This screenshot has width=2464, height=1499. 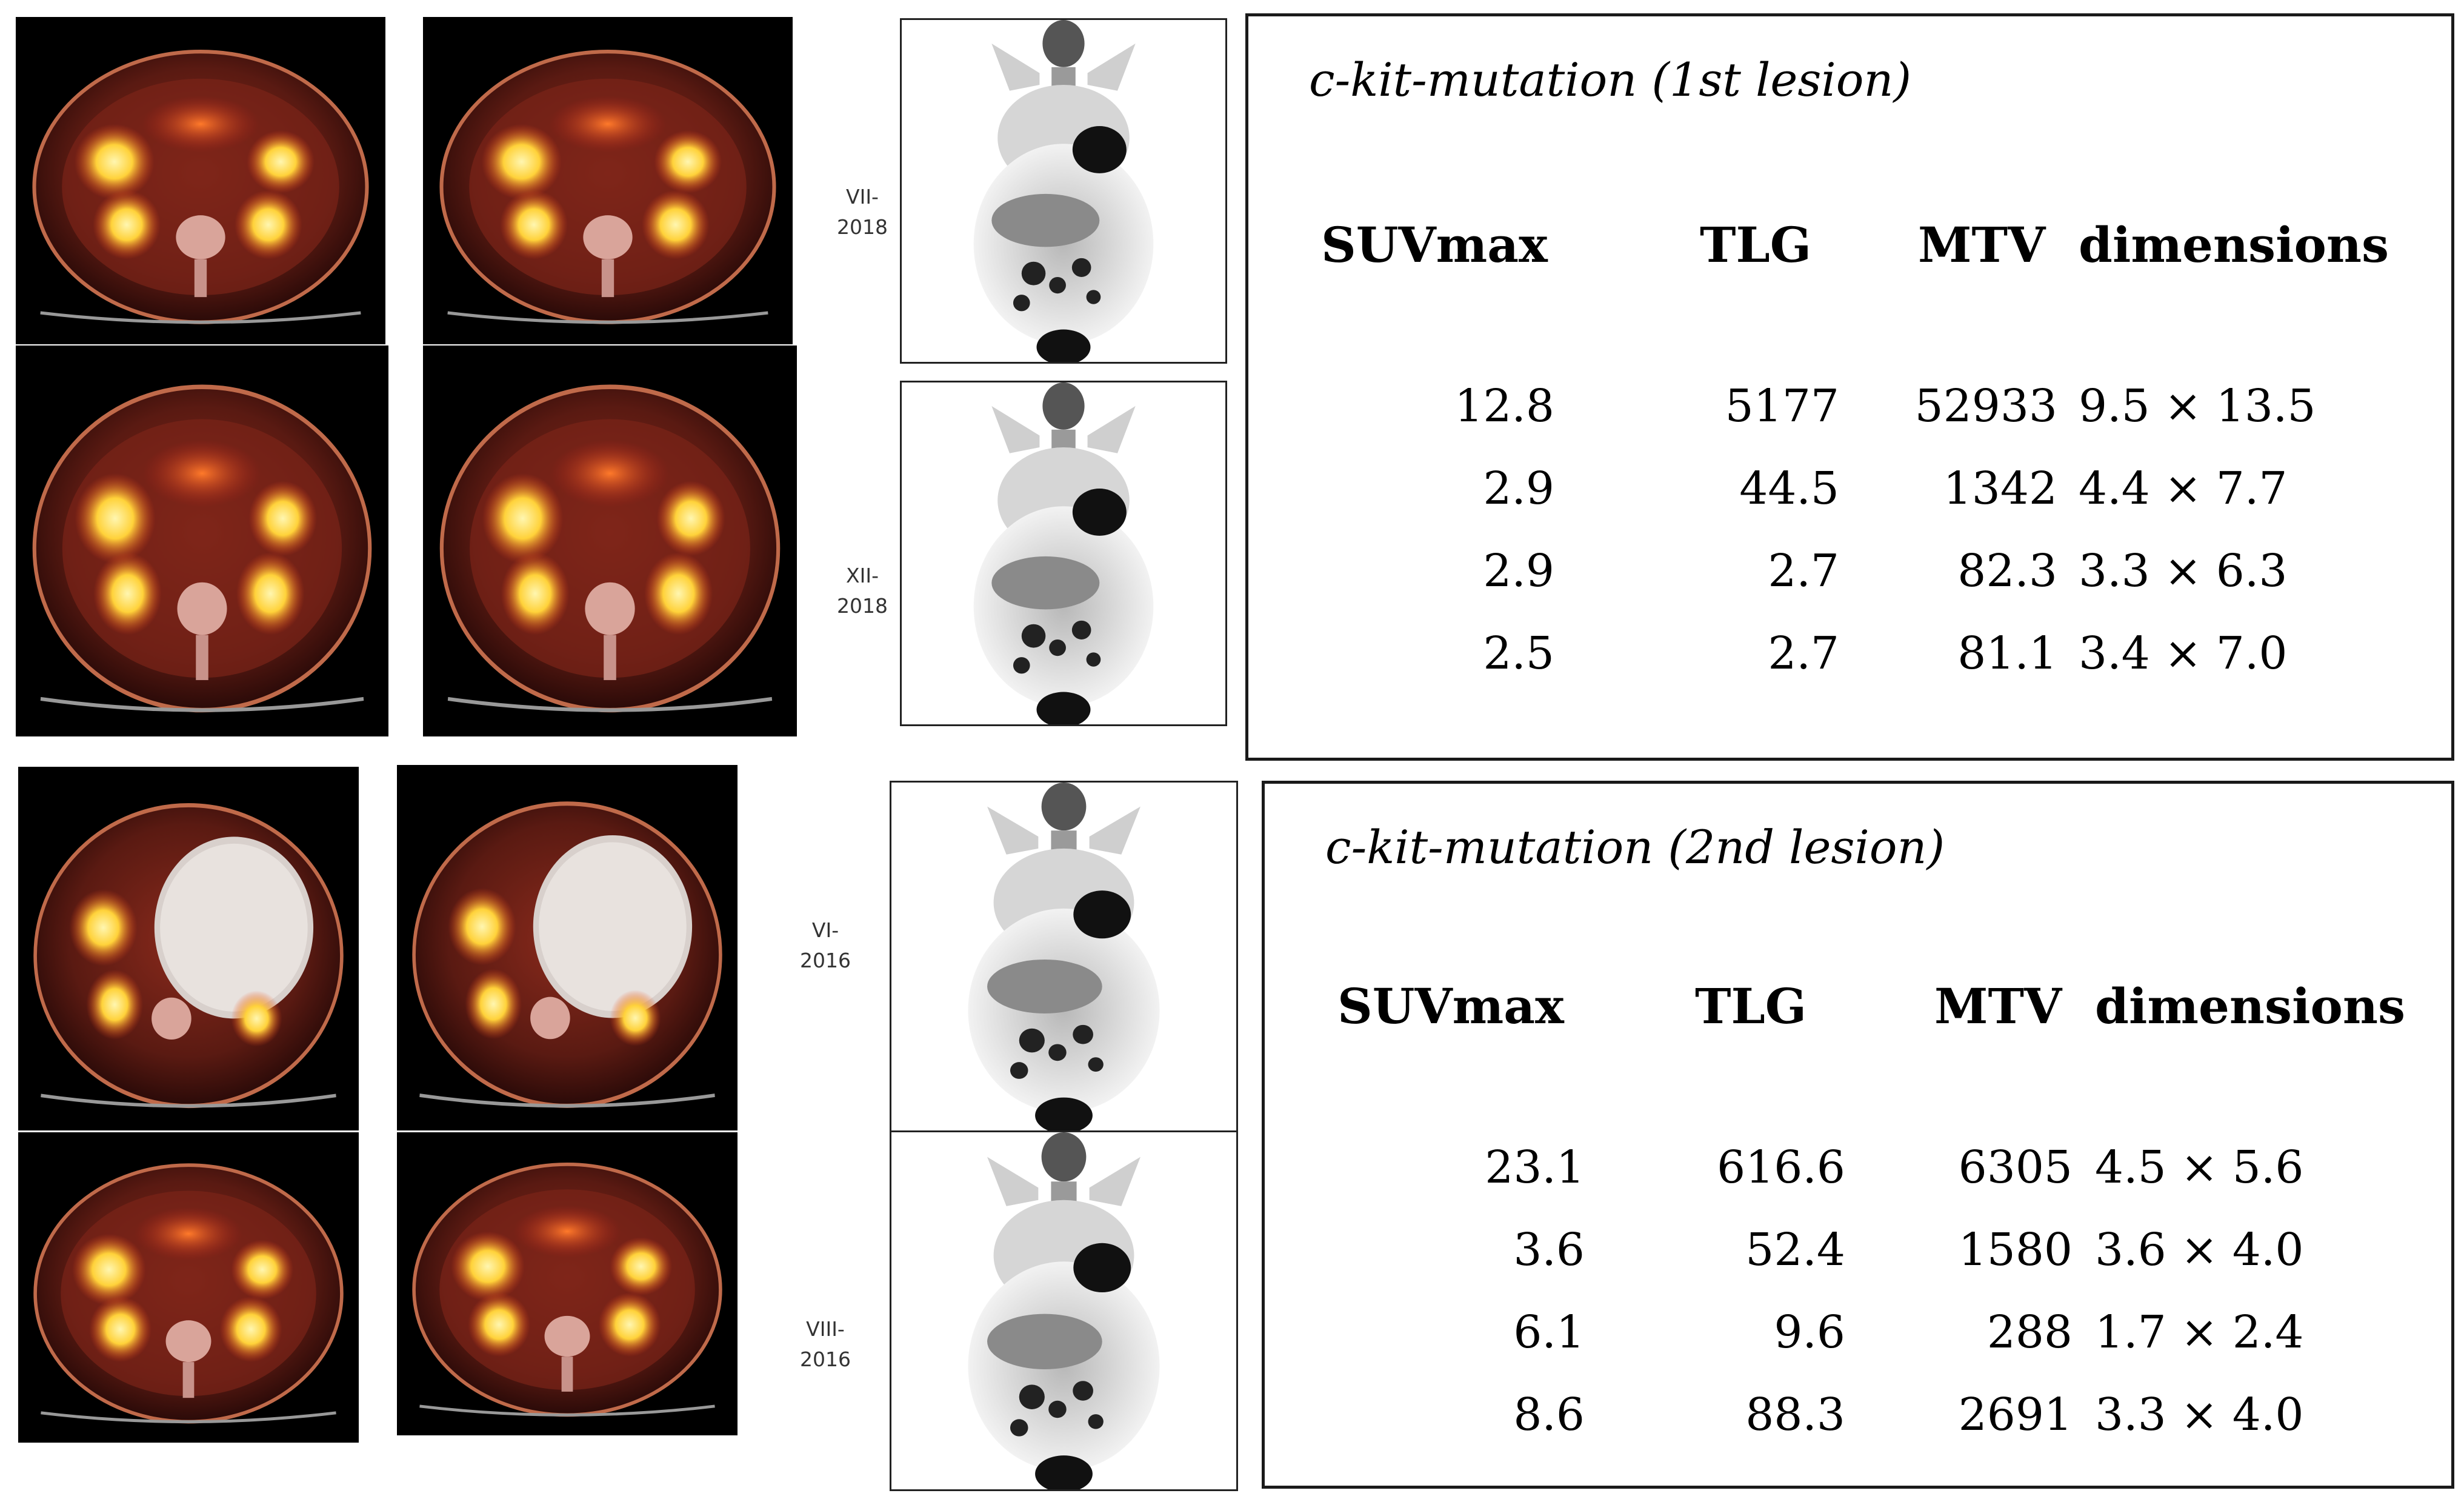 What do you see at coordinates (1549, 1250) in the screenshot?
I see `cell-bottom-r2-suvmax: 3.6` at bounding box center [1549, 1250].